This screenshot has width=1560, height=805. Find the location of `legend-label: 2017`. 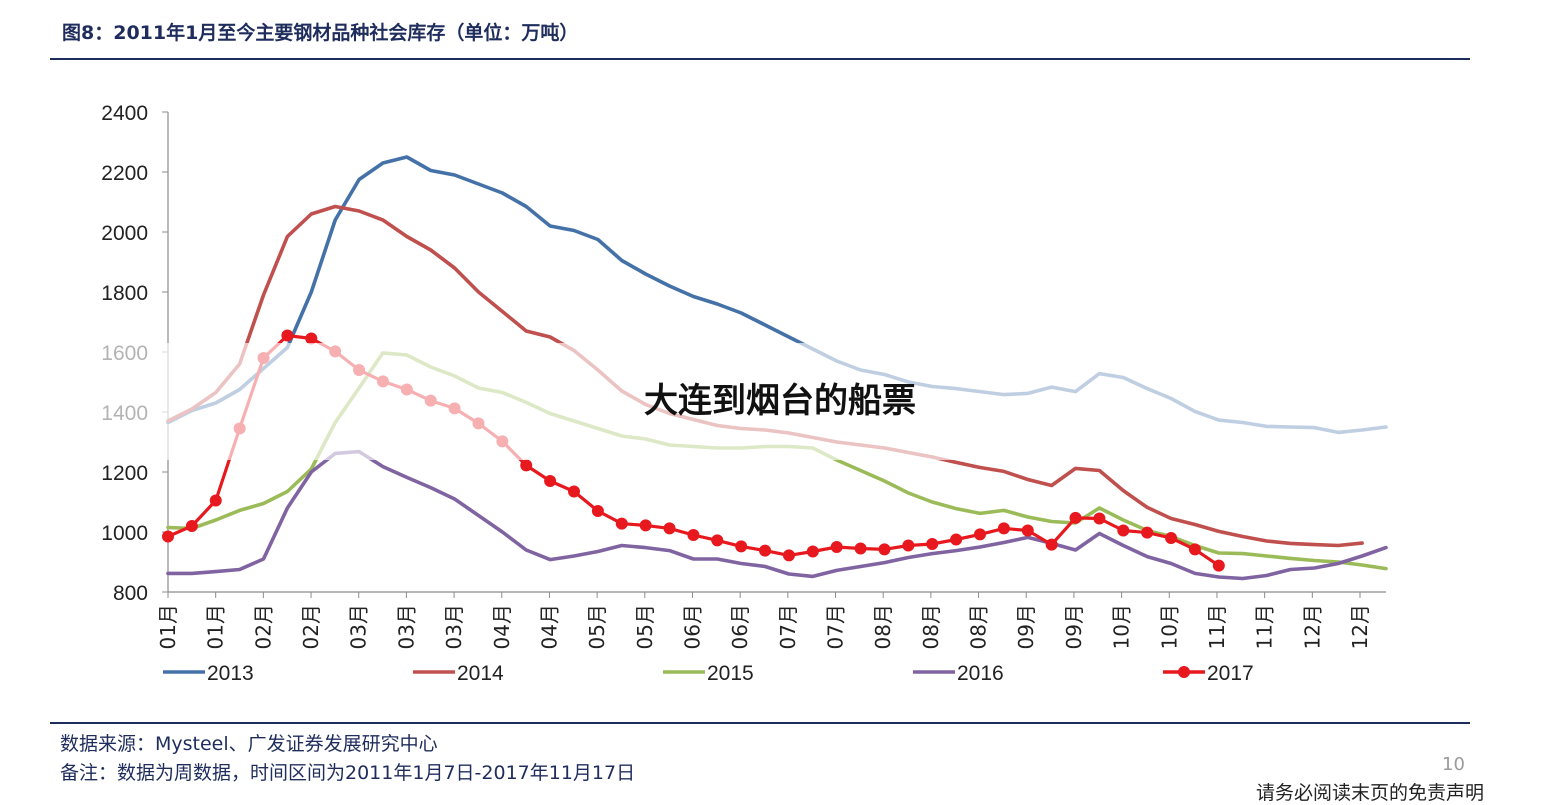

legend-label: 2017 is located at coordinates (1230, 673).